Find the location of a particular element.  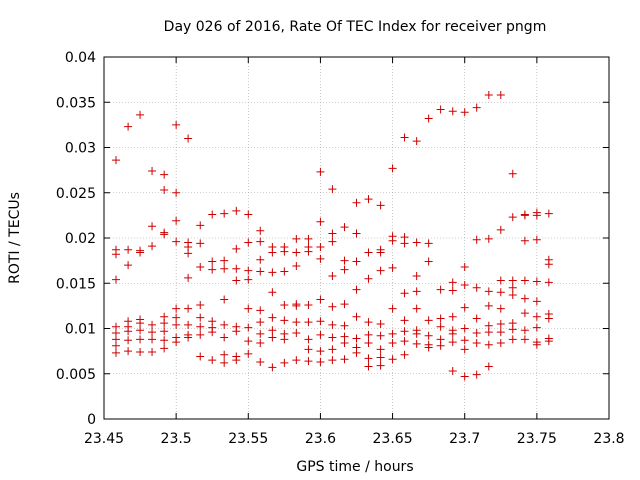

x-tick-label: 23.75 is located at coordinates (537, 439).